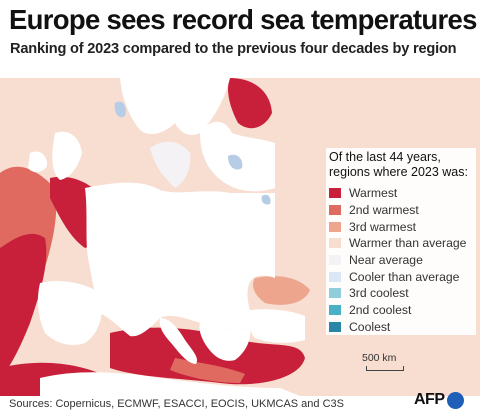  Describe the element at coordinates (404, 276) in the screenshot. I see `legend-label: Cooler than average` at that location.